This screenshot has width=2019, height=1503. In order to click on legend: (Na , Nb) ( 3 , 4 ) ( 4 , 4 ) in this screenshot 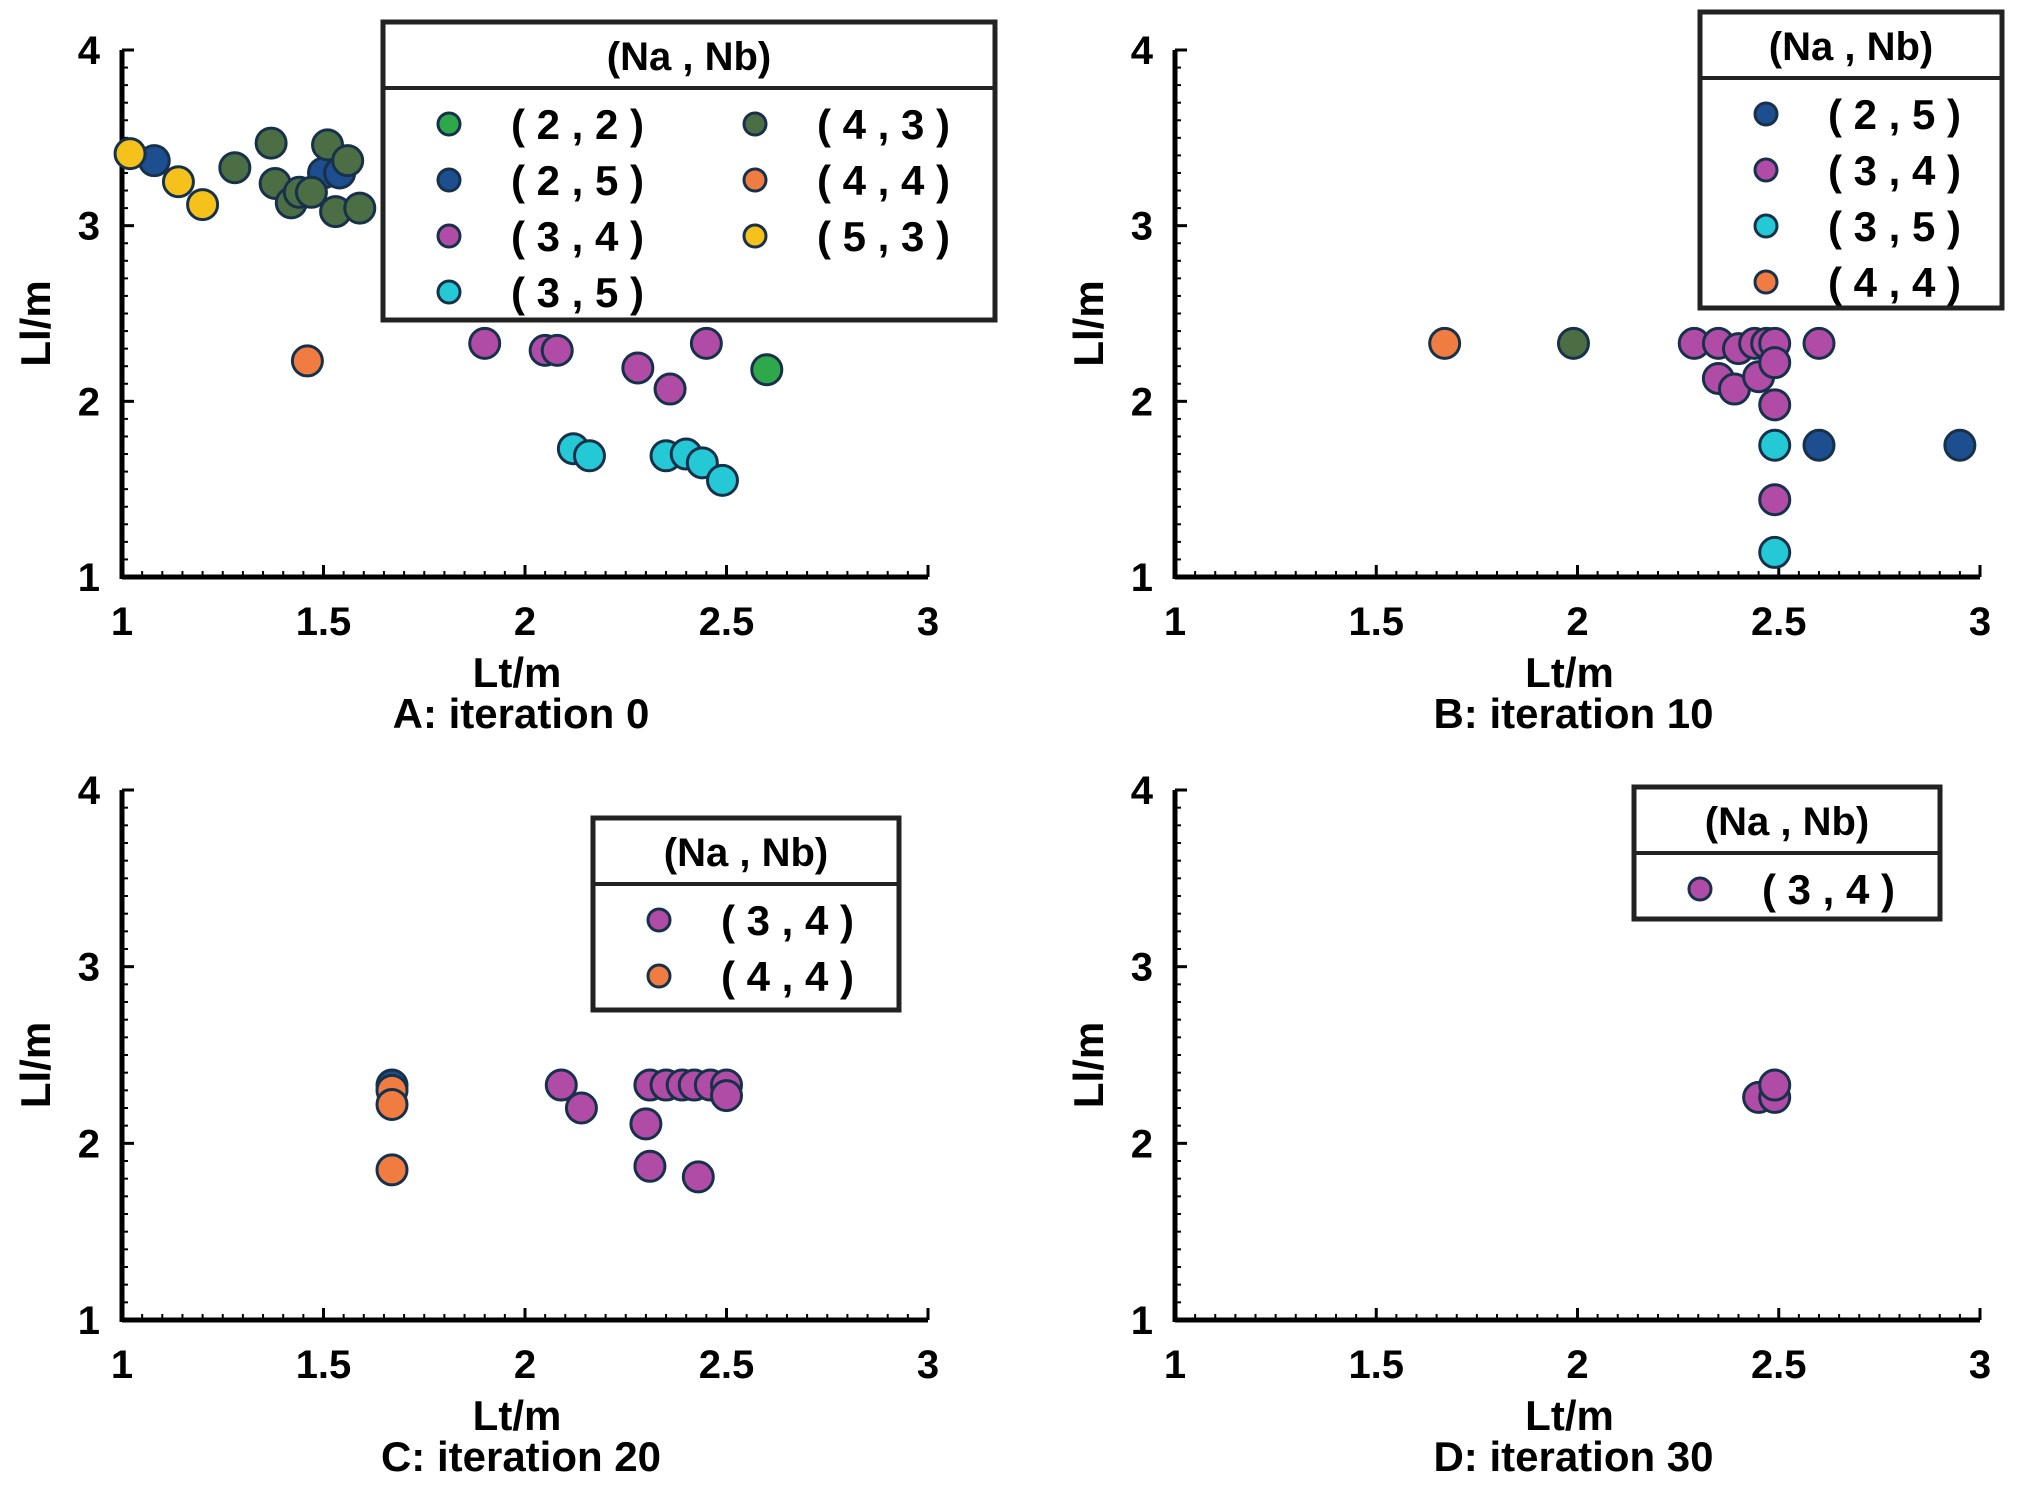, I will do `click(746, 914)`.